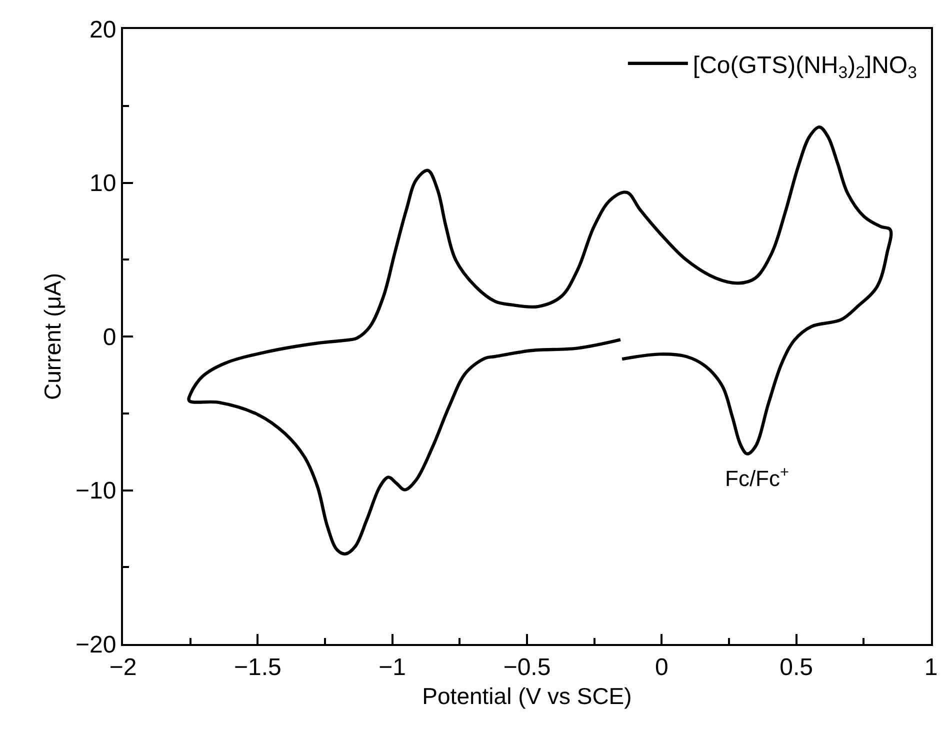  Describe the element at coordinates (109, 337) in the screenshot. I see `y-tick-label: 0` at that location.